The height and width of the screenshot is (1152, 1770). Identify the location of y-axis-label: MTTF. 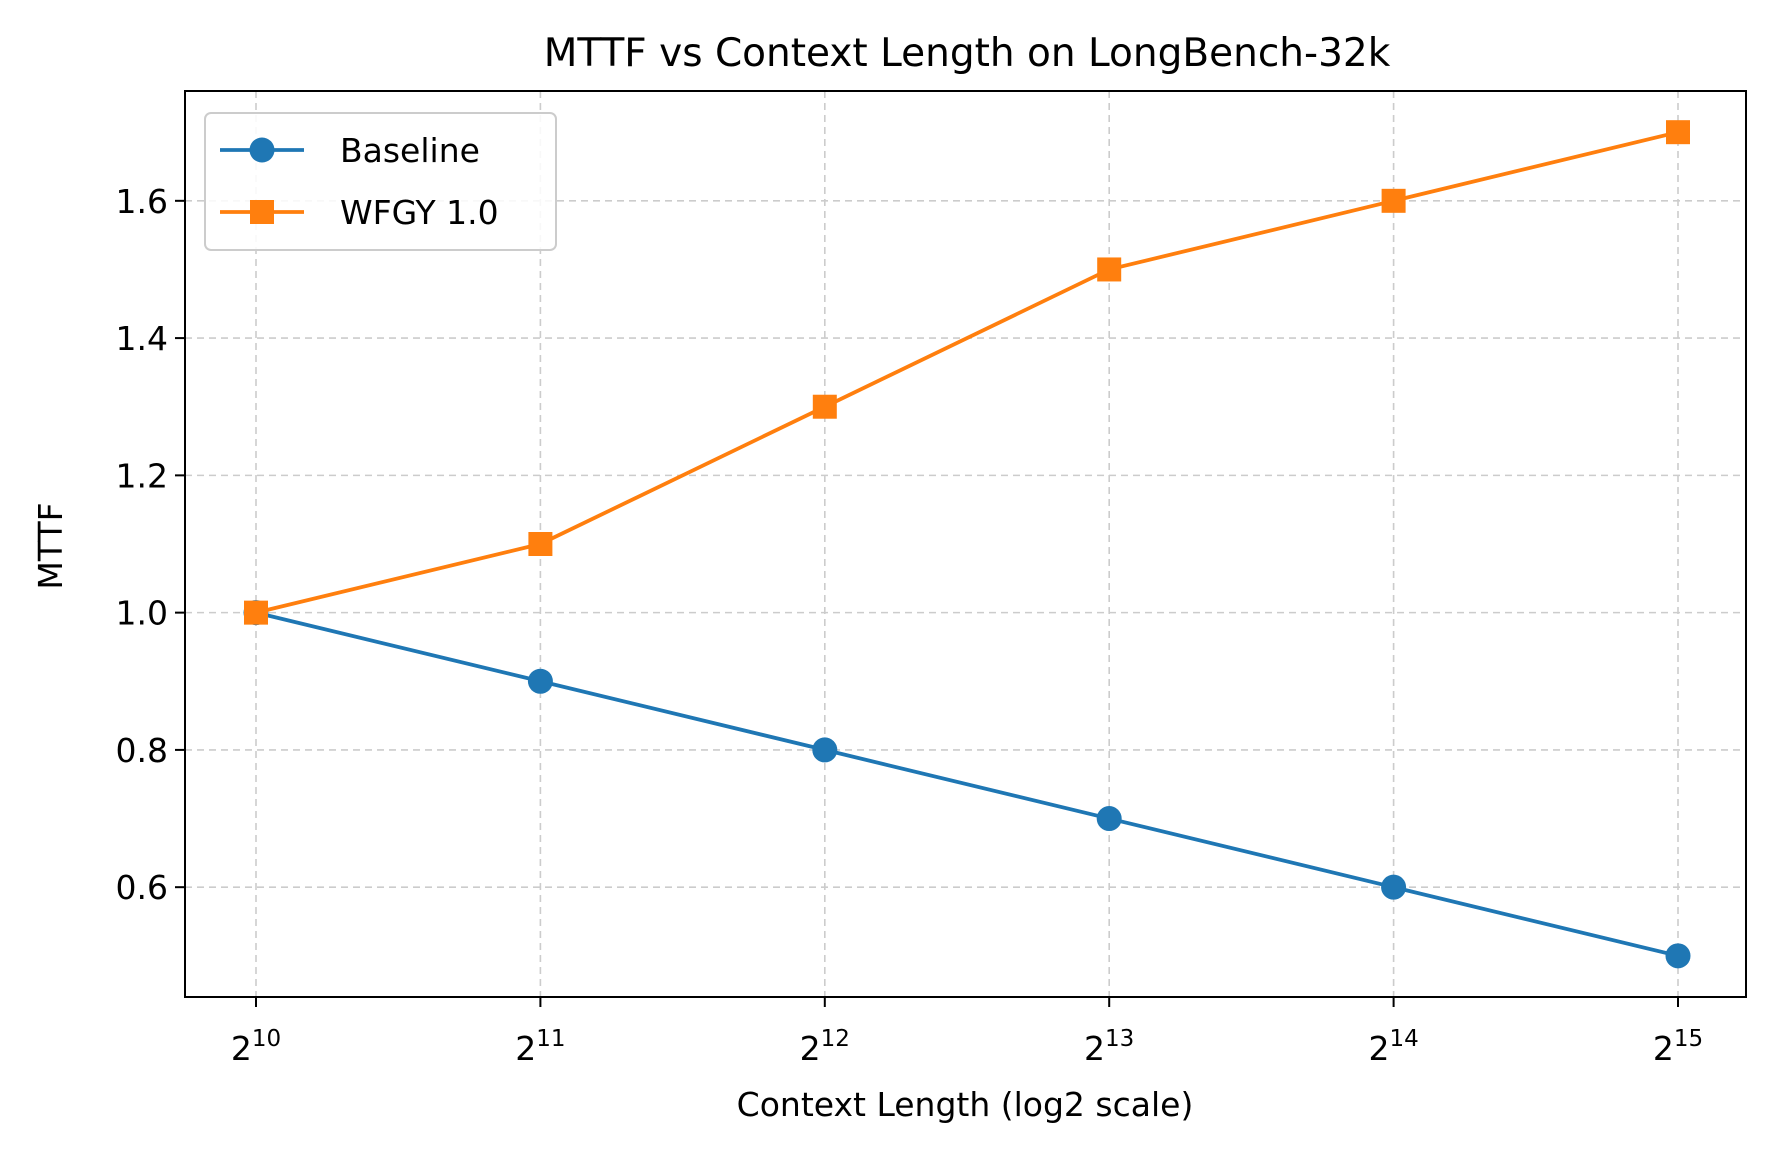
(50, 545).